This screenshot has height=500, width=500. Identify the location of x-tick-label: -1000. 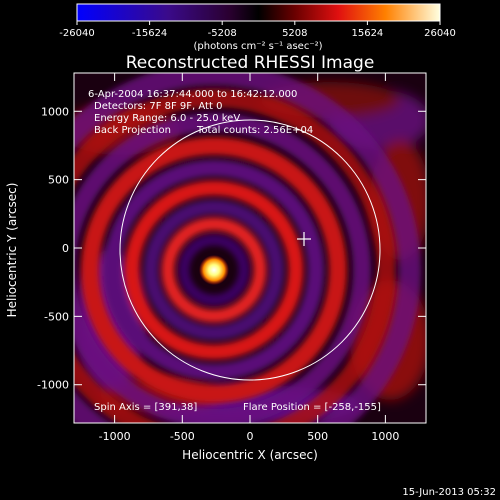
(115, 436).